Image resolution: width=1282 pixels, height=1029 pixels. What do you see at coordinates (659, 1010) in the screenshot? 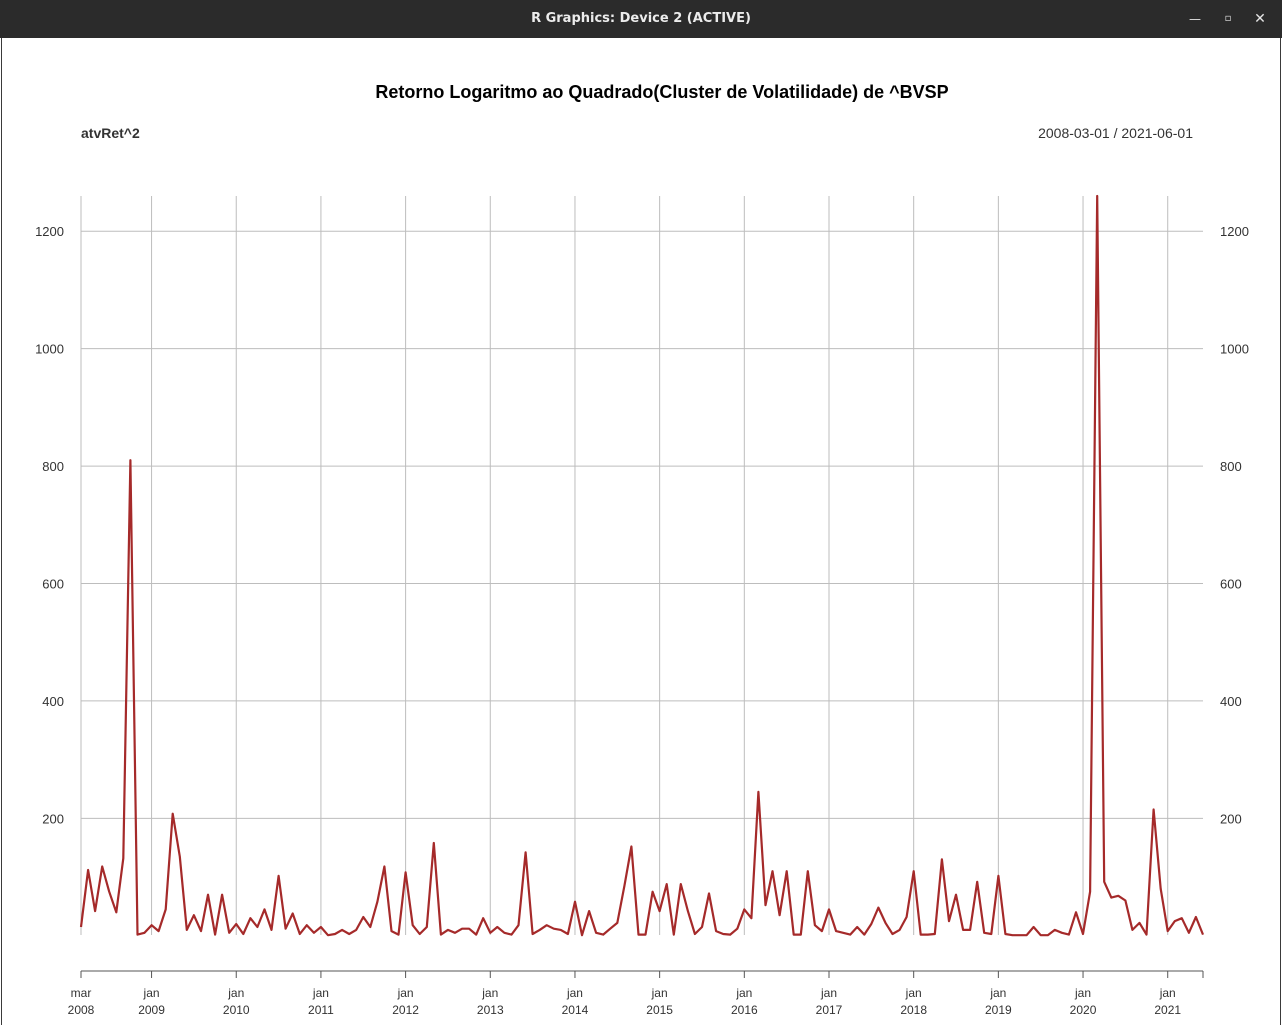
I see `x-tick-label-year: 2015` at bounding box center [659, 1010].